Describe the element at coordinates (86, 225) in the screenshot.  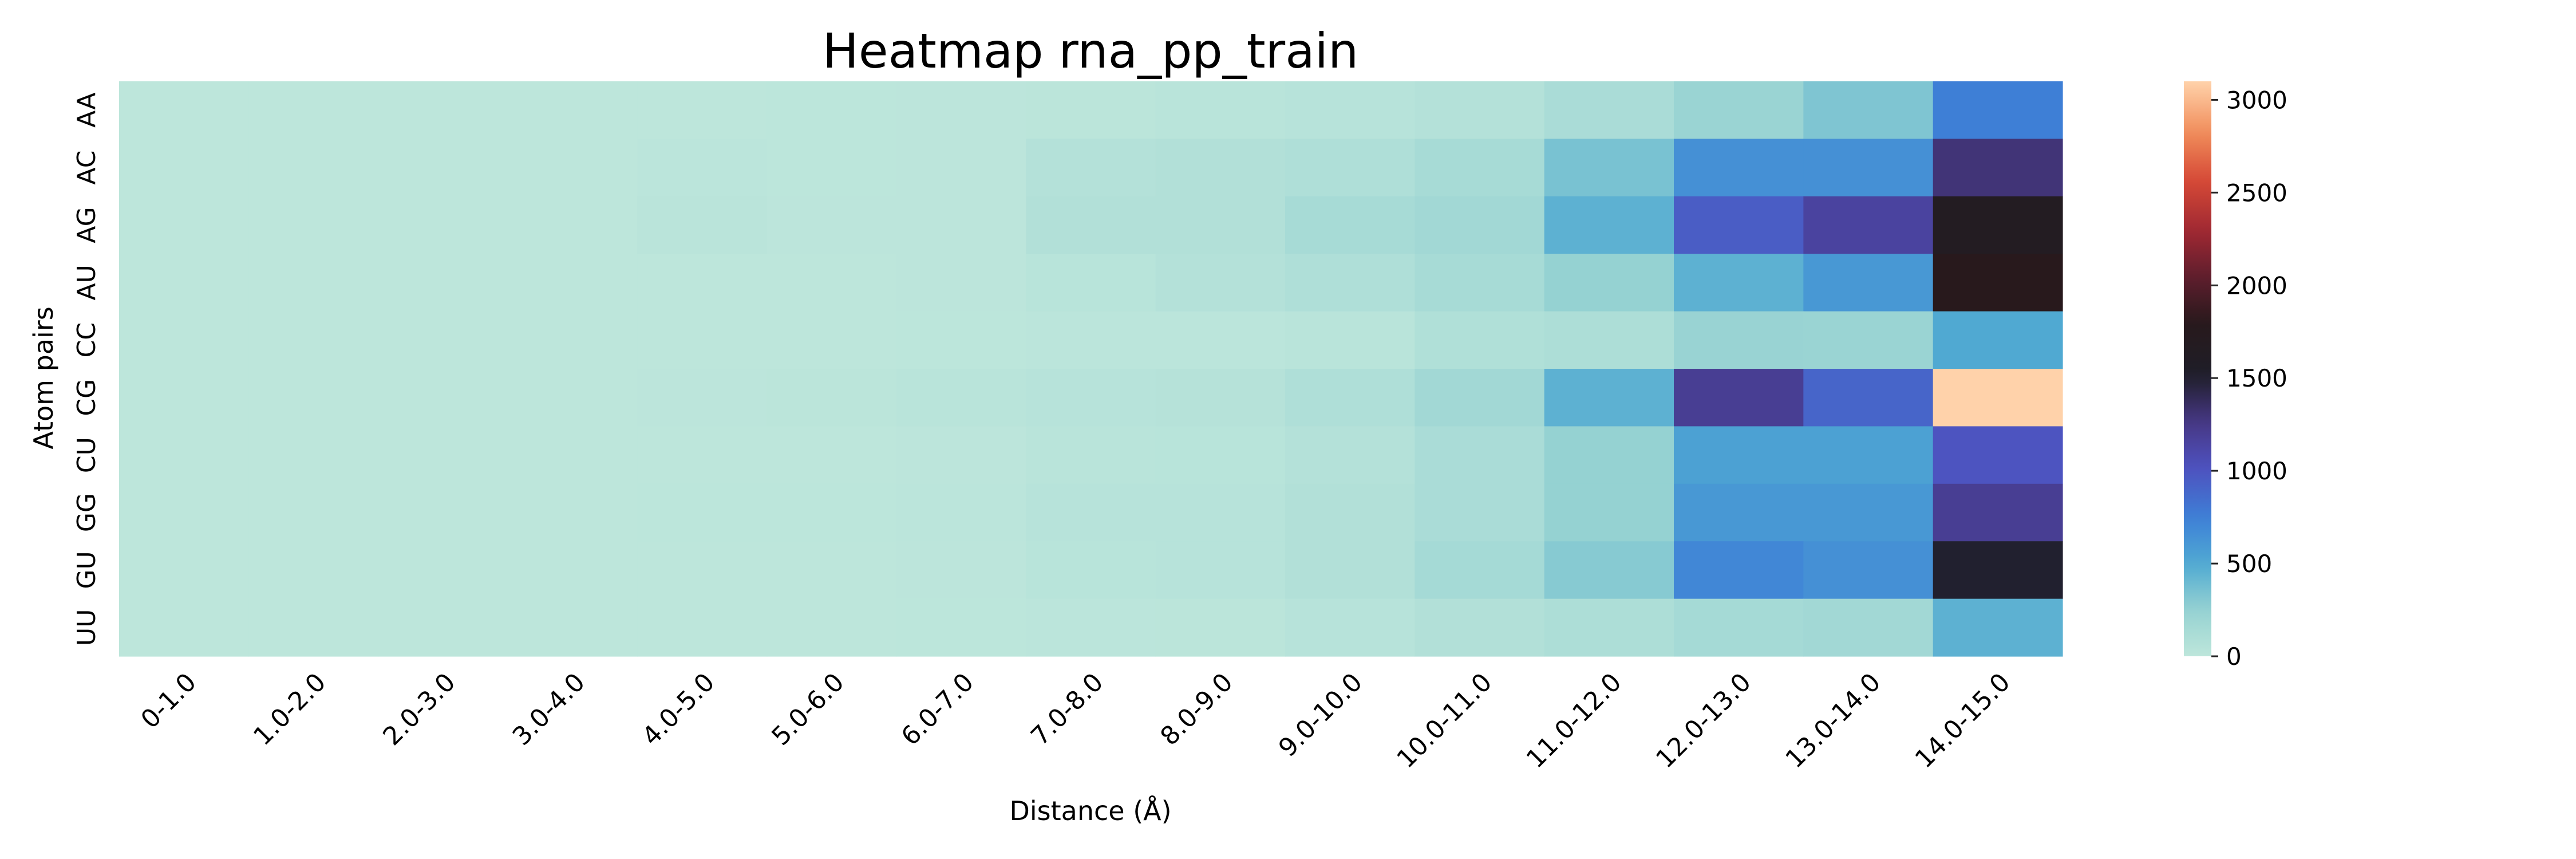
I see `y-tick-label: AG` at that location.